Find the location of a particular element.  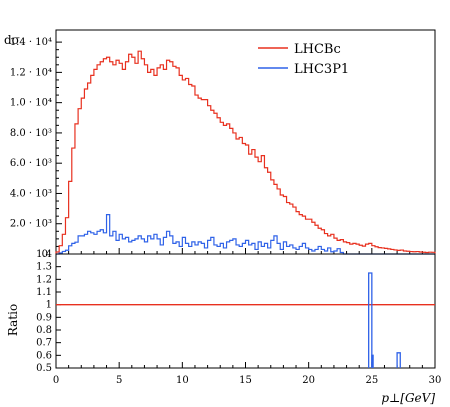

ratio-y-tick-label: 1.3 is located at coordinates (44, 267).